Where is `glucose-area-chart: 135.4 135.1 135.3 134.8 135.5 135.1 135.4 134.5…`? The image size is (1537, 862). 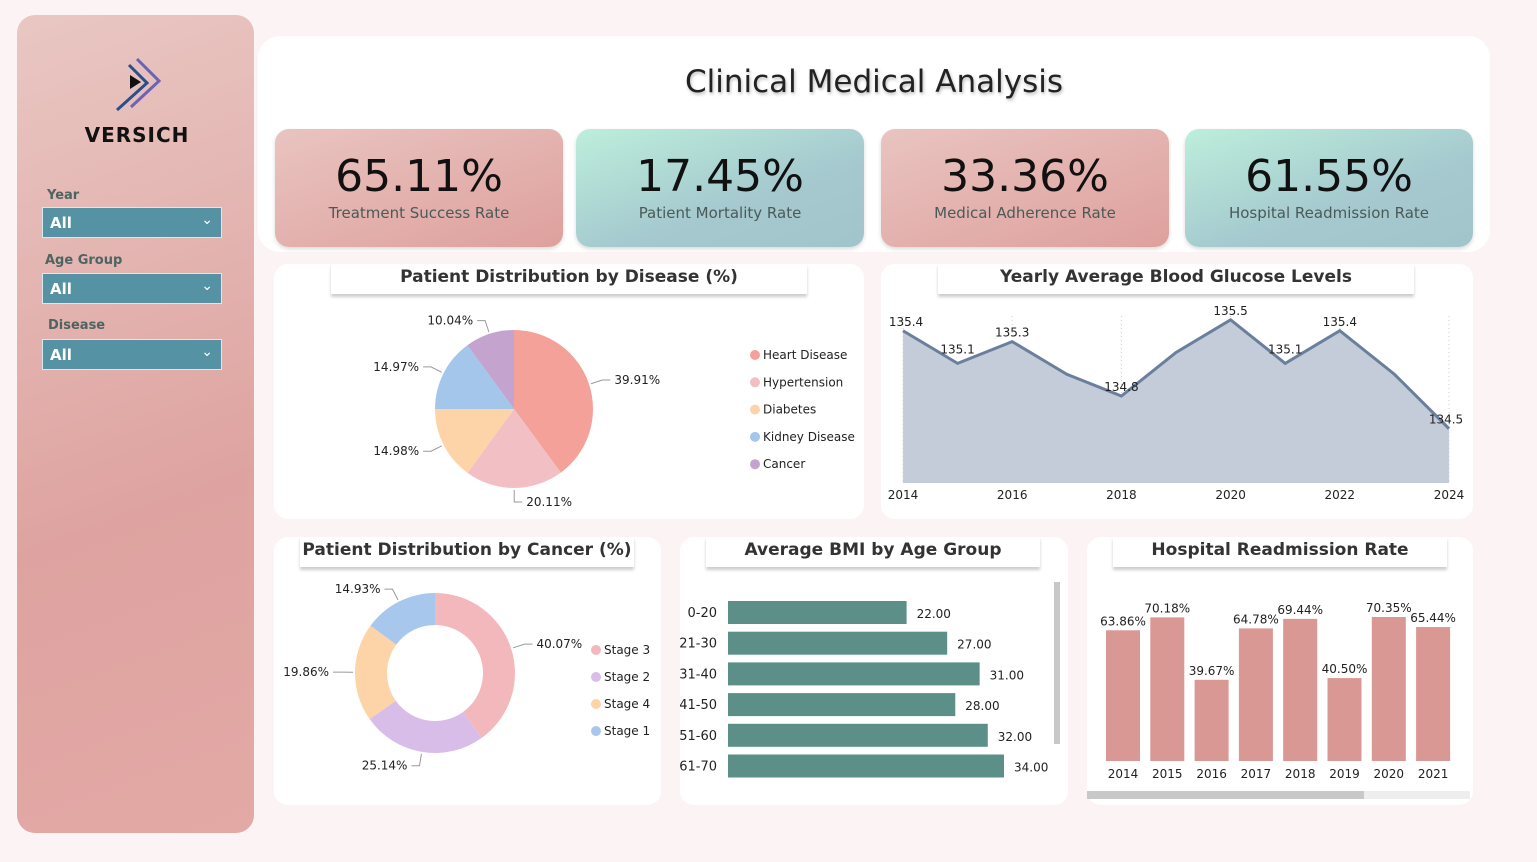
glucose-area-chart: 135.4 135.1 135.3 134.8 135.5 135.1 135.4 134.5… is located at coordinates (1176, 403).